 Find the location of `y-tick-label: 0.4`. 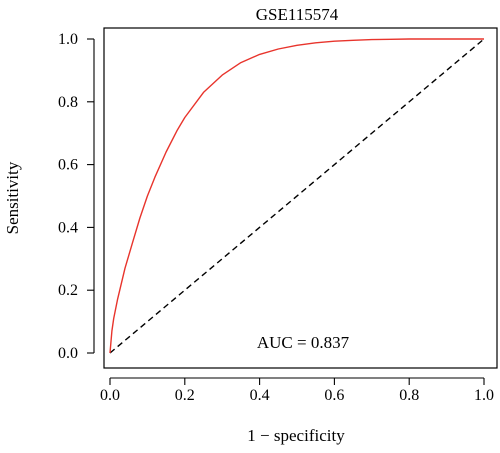

y-tick-label: 0.4 is located at coordinates (68, 227).